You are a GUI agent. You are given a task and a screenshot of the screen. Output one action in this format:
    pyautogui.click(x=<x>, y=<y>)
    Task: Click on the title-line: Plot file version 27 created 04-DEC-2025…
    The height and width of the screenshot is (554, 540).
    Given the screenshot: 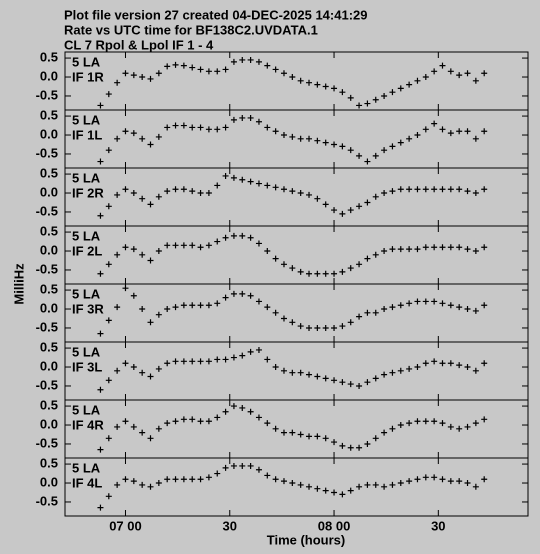 What is the action you would take?
    pyautogui.click(x=215, y=14)
    